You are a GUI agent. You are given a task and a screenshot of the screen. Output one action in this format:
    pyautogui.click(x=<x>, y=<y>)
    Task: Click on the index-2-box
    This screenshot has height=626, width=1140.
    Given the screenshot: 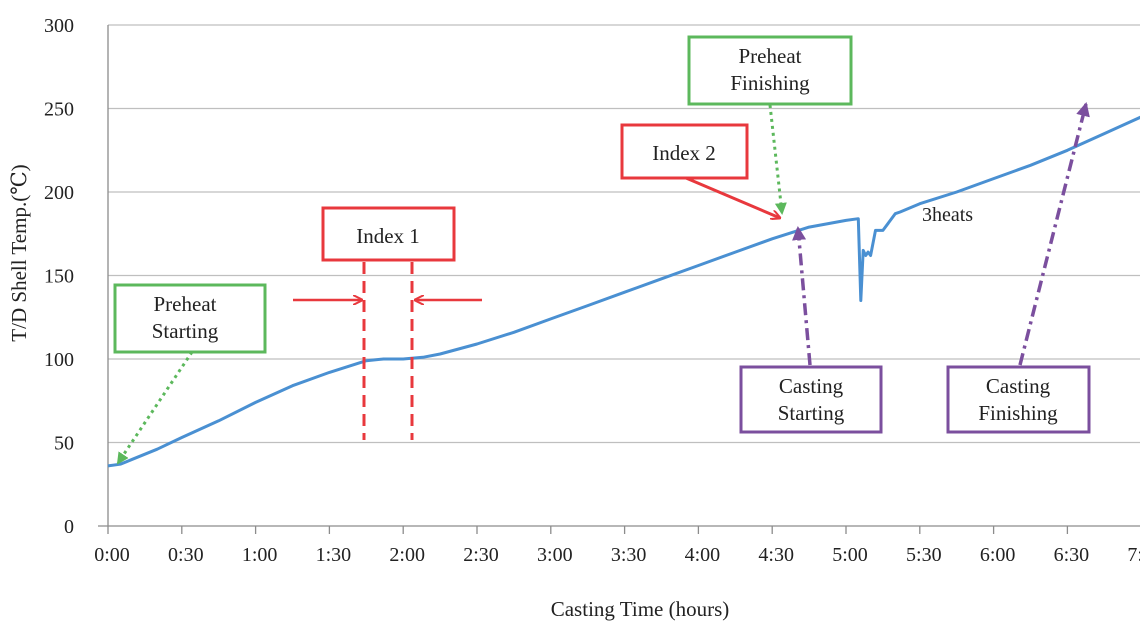 What is the action you would take?
    pyautogui.click(x=684, y=151)
    